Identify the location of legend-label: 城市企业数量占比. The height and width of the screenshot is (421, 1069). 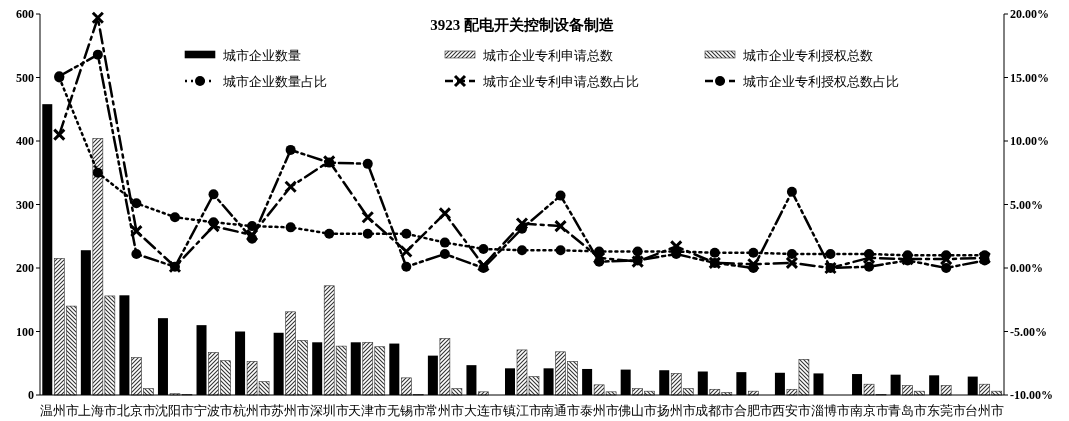
(274, 81).